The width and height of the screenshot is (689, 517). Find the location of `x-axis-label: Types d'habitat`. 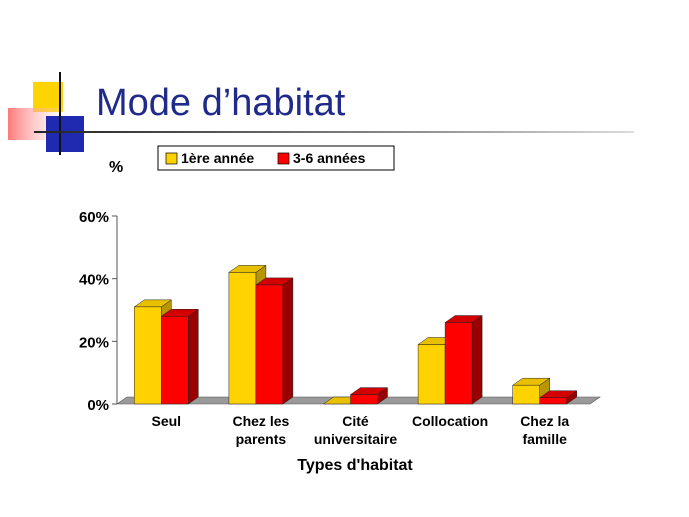

x-axis-label: Types d'habitat is located at coordinates (355, 465).